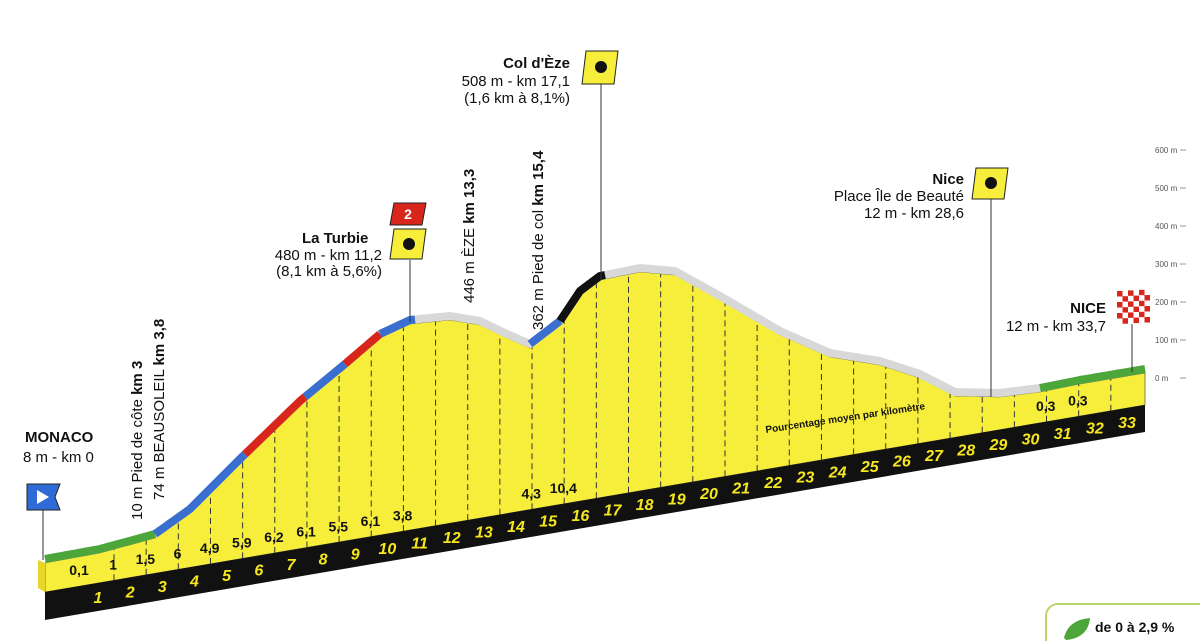 Image resolution: width=1200 pixels, height=641 pixels. What do you see at coordinates (371, 521) in the screenshot?
I see `gradient-label: 6,1` at bounding box center [371, 521].